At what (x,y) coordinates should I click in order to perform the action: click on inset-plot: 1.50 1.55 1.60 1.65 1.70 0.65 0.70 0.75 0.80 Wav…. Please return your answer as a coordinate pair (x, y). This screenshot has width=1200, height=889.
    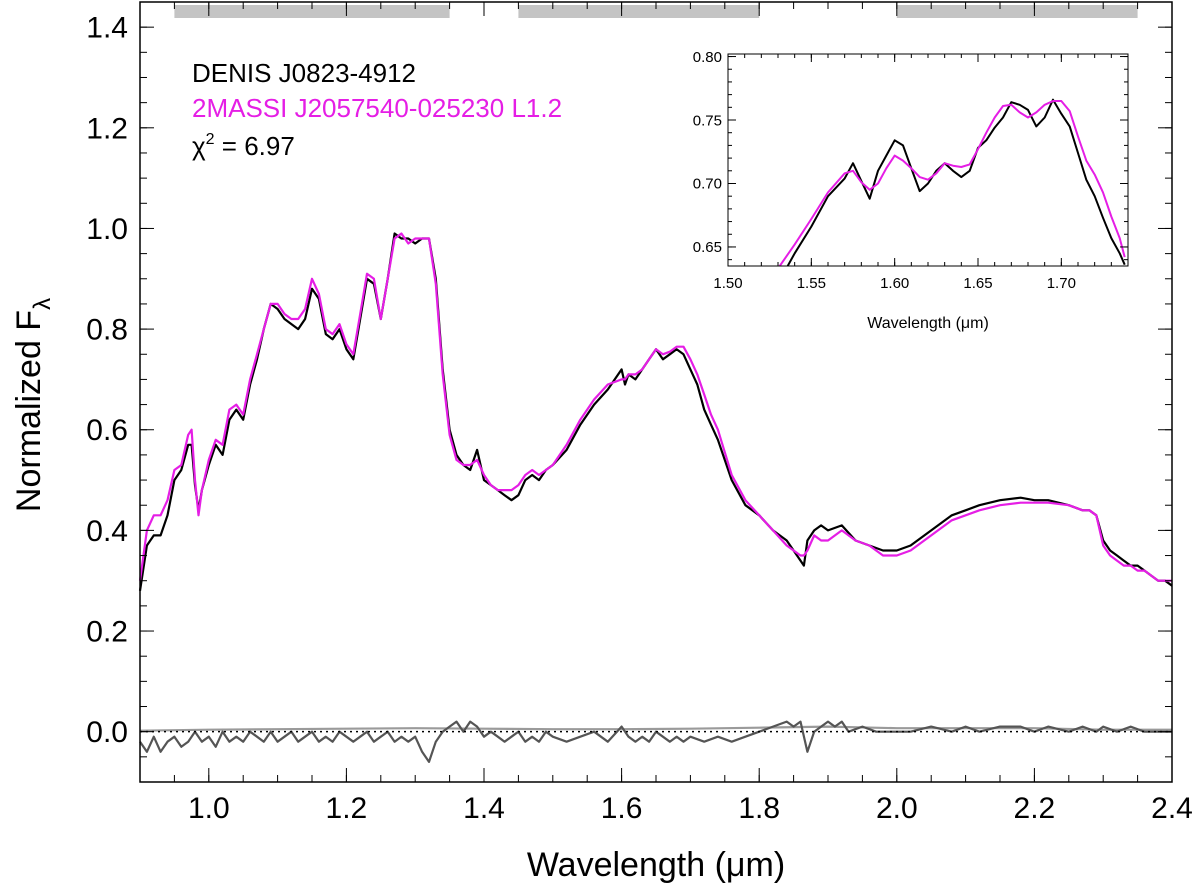
    Looking at the image, I should click on (911, 190).